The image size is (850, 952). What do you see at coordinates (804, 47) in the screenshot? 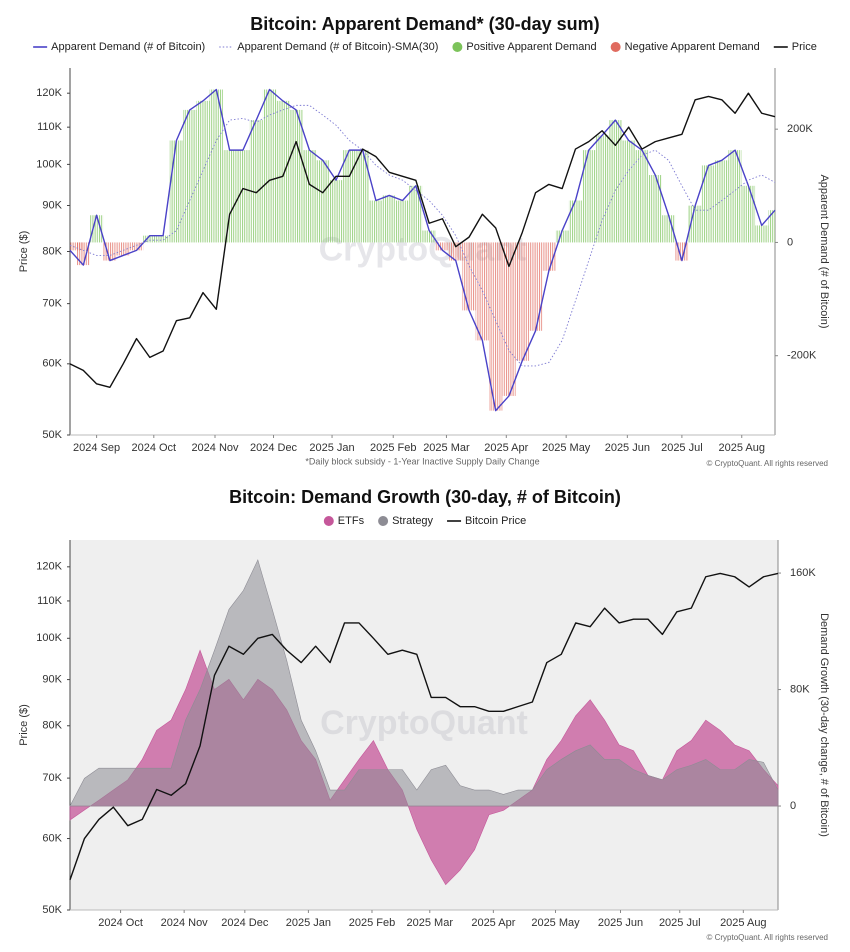
I see `legend-label: Price` at bounding box center [804, 47].